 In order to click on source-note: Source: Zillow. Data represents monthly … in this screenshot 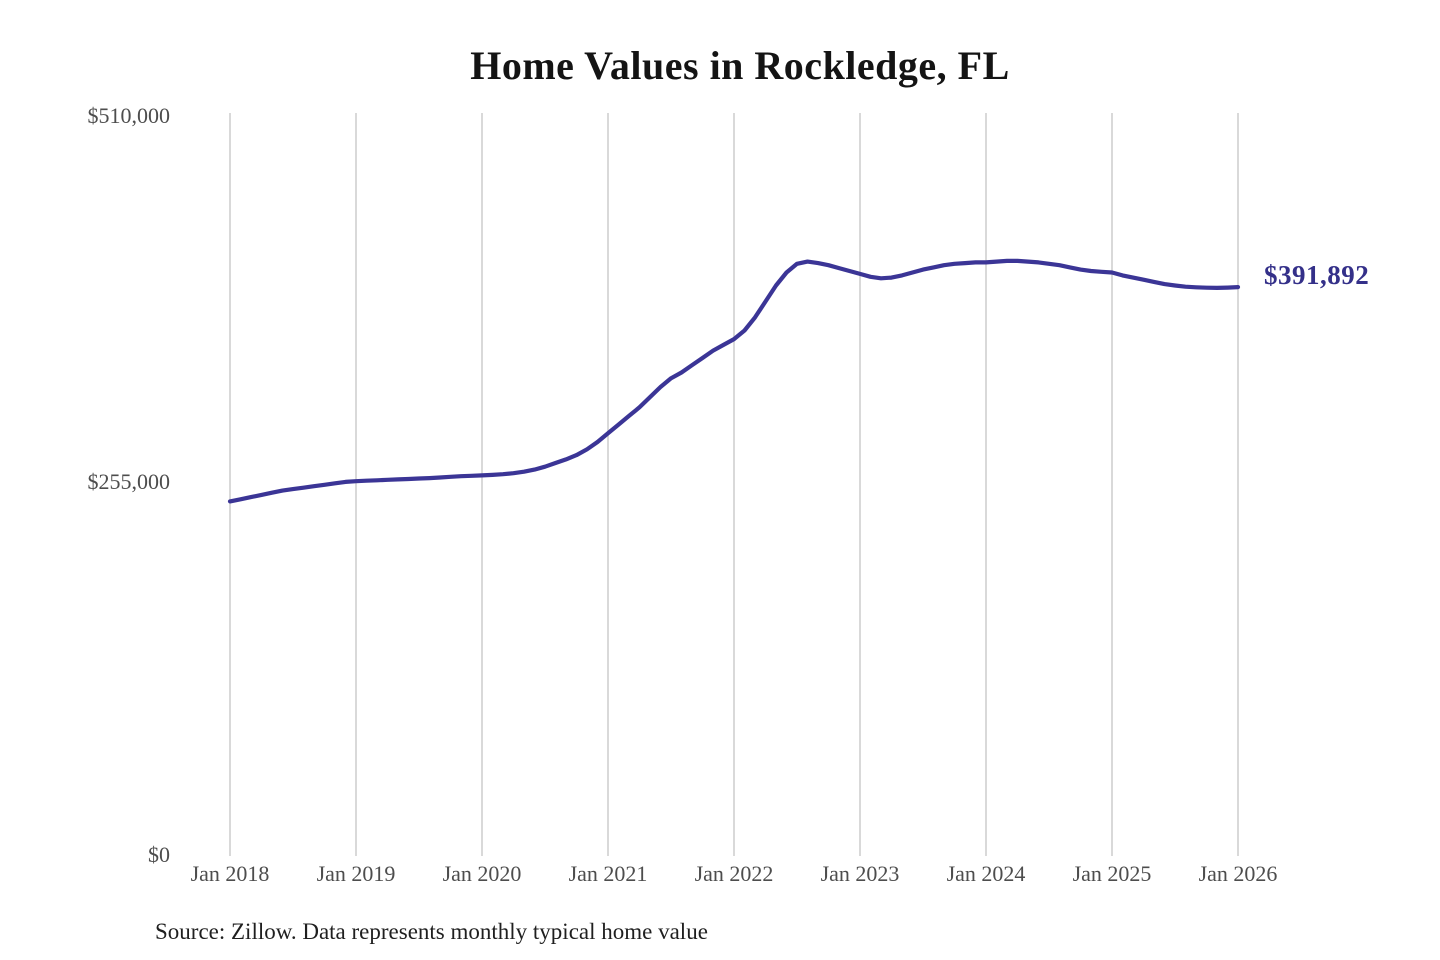, I will do `click(431, 931)`.